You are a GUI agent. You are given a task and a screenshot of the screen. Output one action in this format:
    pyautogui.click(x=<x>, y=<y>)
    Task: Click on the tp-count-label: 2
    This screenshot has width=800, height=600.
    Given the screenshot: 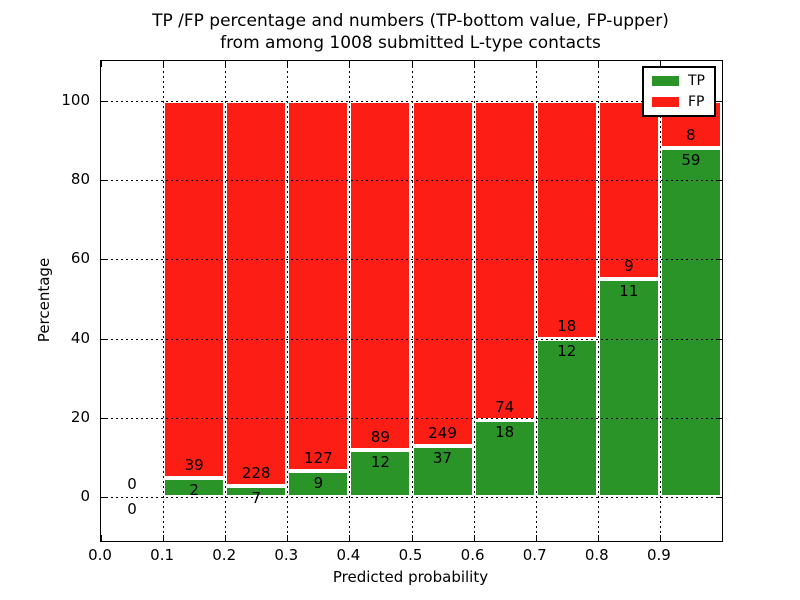 What is the action you would take?
    pyautogui.click(x=194, y=490)
    